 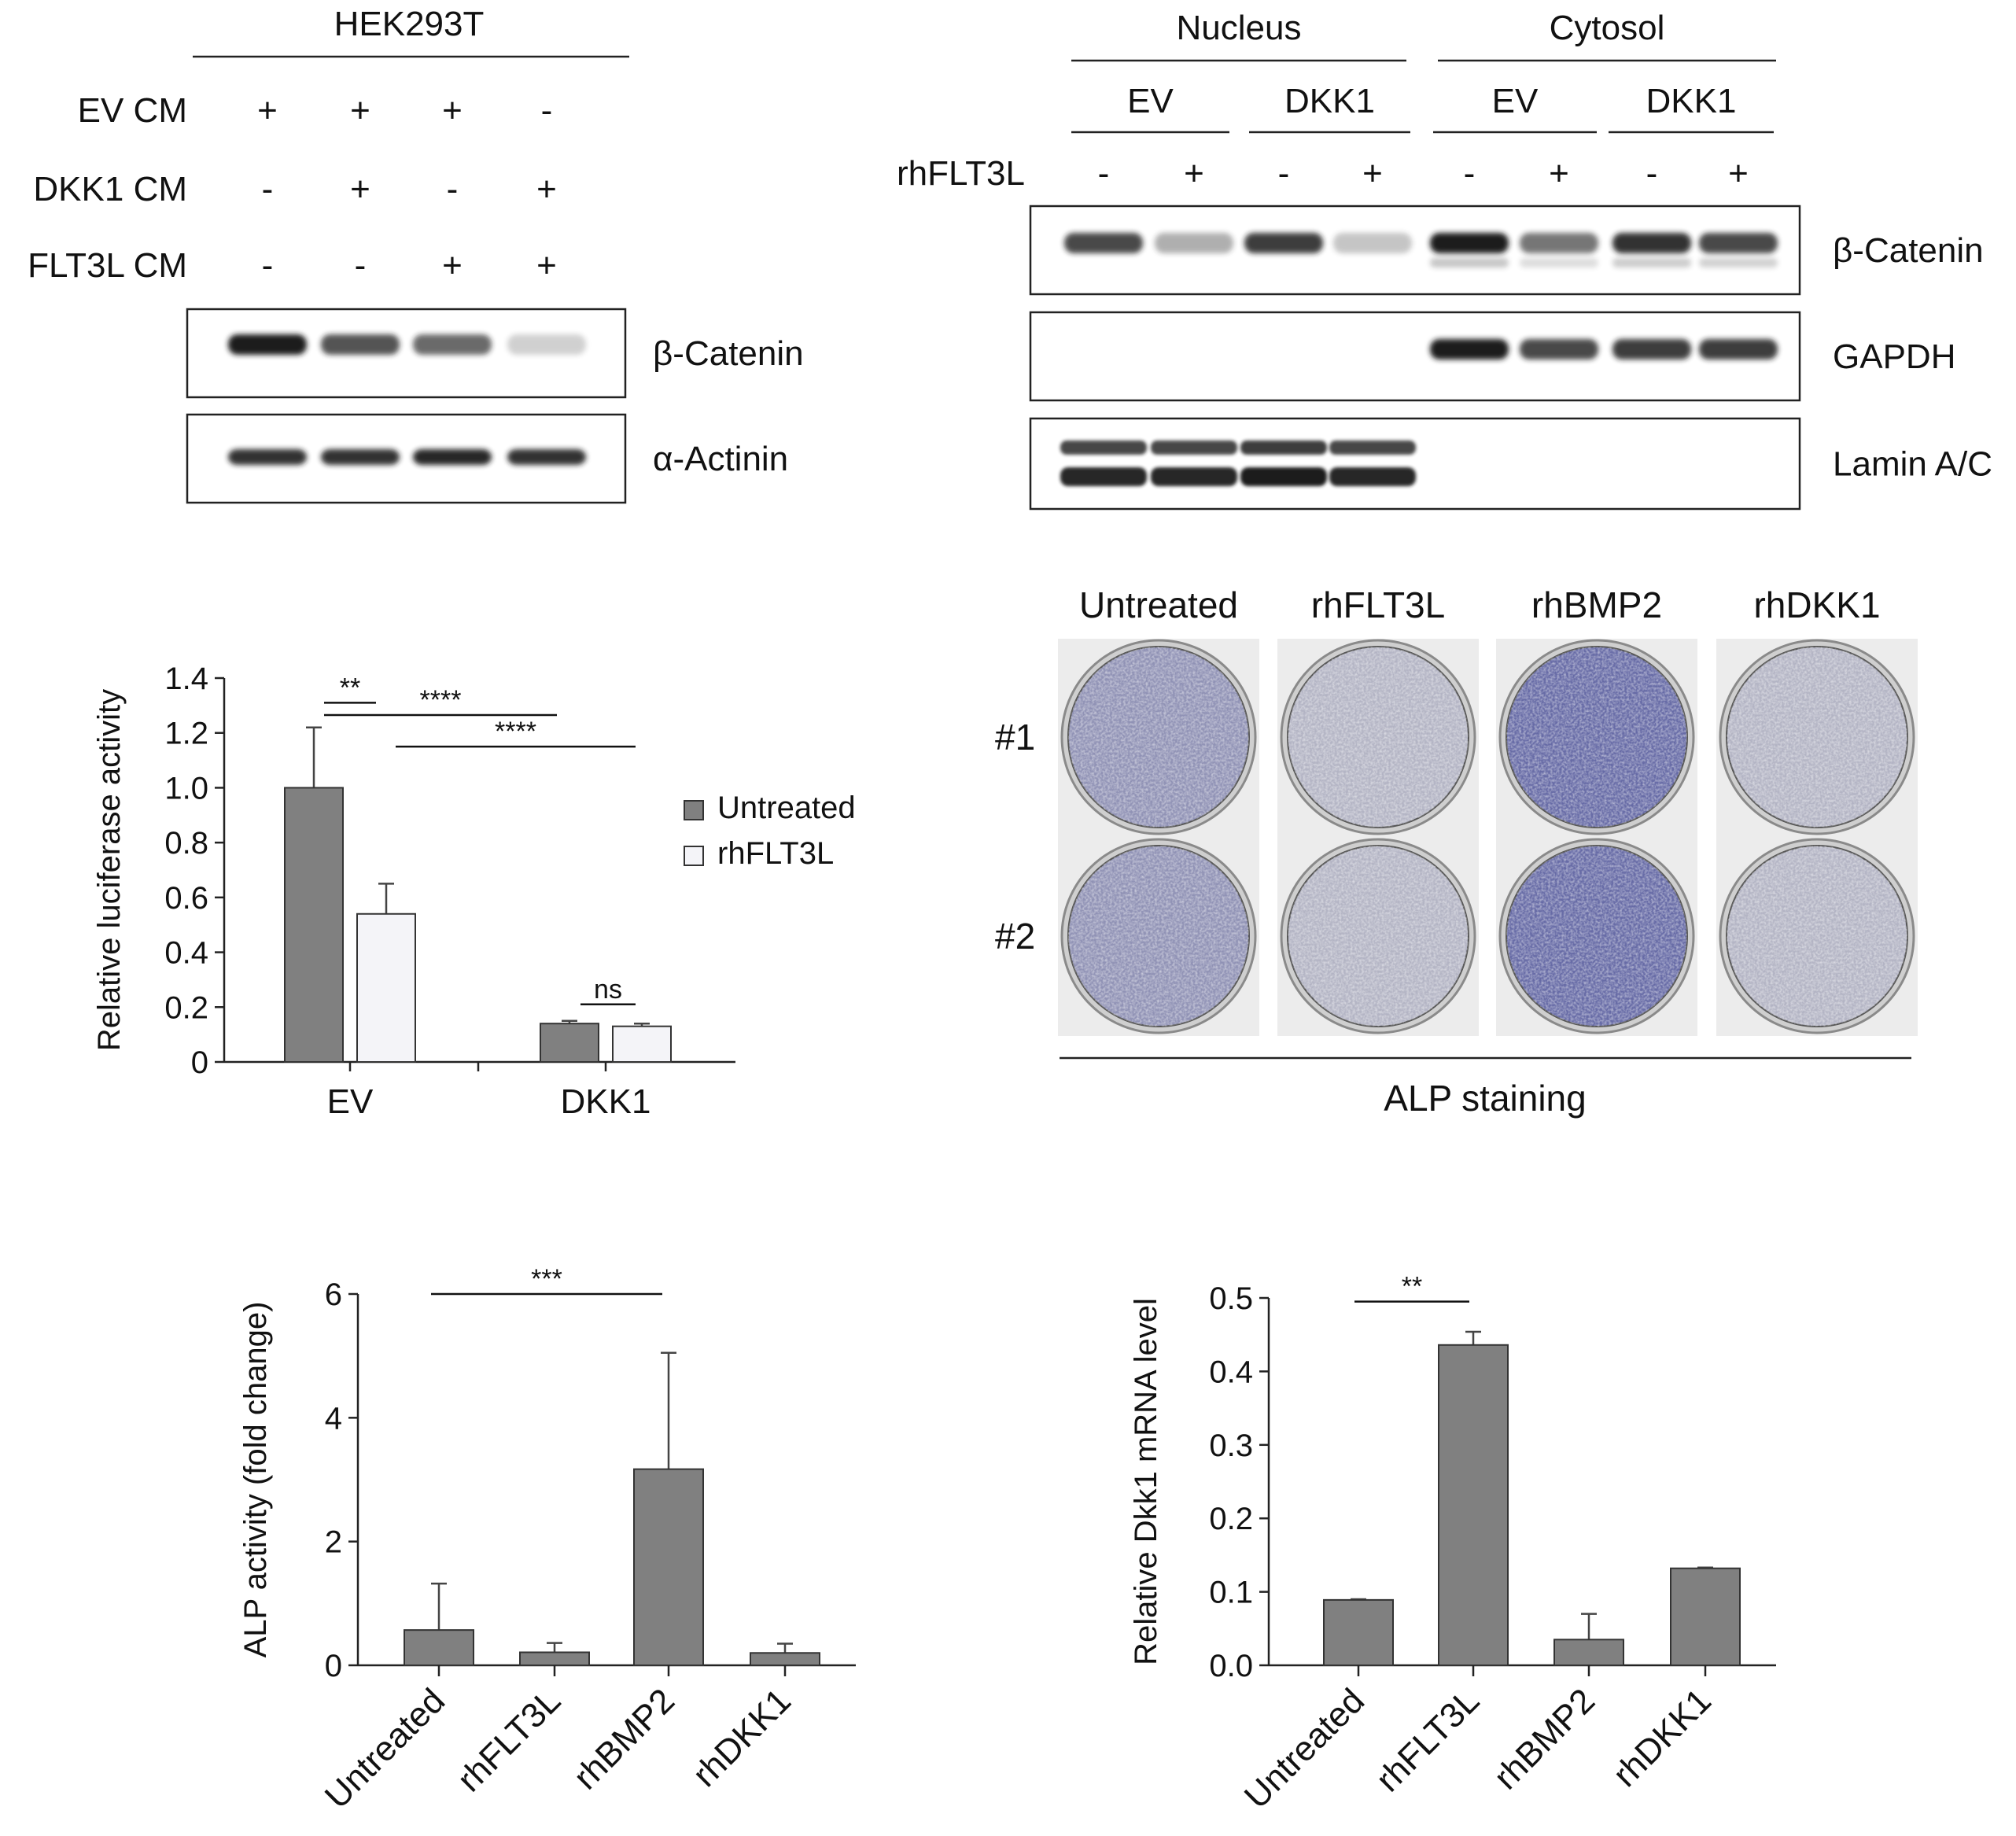 What do you see at coordinates (439, 1647) in the screenshot?
I see `bar-untreated` at bounding box center [439, 1647].